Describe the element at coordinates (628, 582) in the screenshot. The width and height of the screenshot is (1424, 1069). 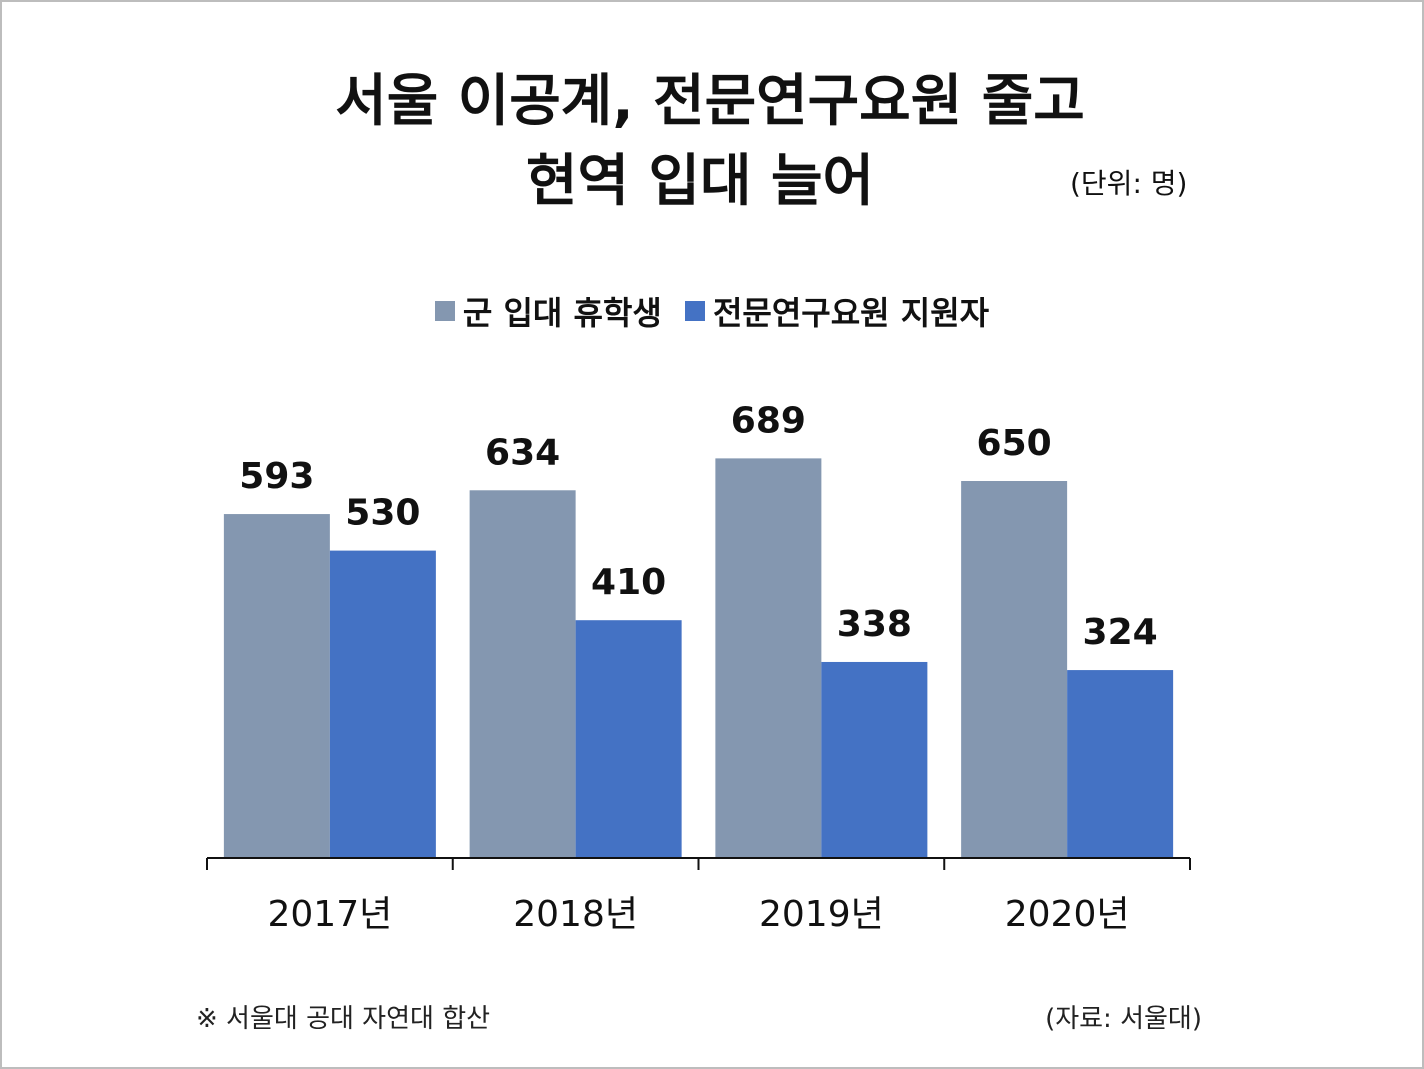
I see `data-label-2-2: 410` at that location.